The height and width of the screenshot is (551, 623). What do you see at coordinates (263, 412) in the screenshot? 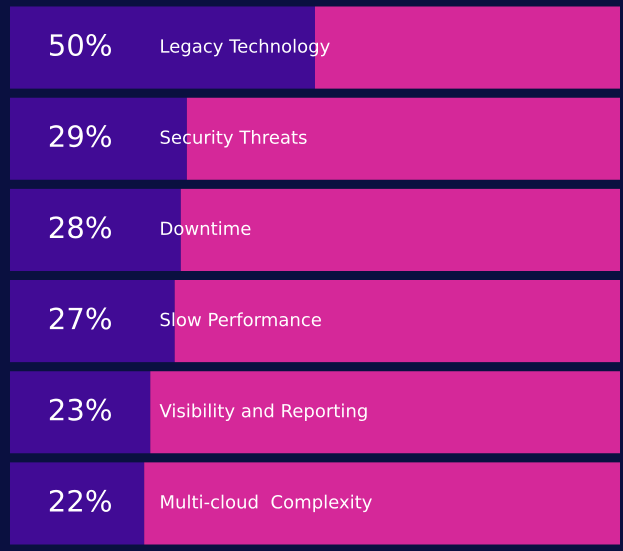
I see `y-tick-label: Visibility and Reporting` at bounding box center [263, 412].